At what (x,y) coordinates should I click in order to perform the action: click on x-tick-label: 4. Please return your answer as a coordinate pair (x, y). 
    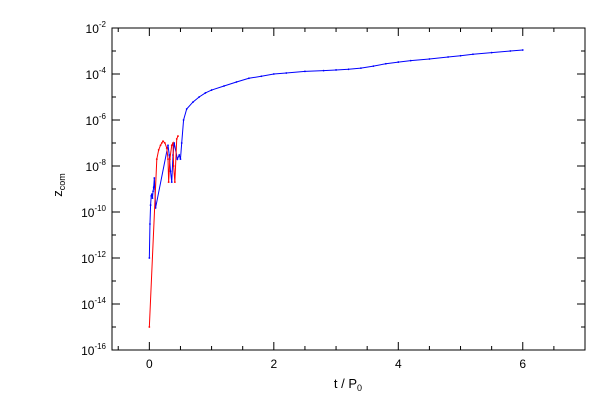
    Looking at the image, I should click on (398, 364).